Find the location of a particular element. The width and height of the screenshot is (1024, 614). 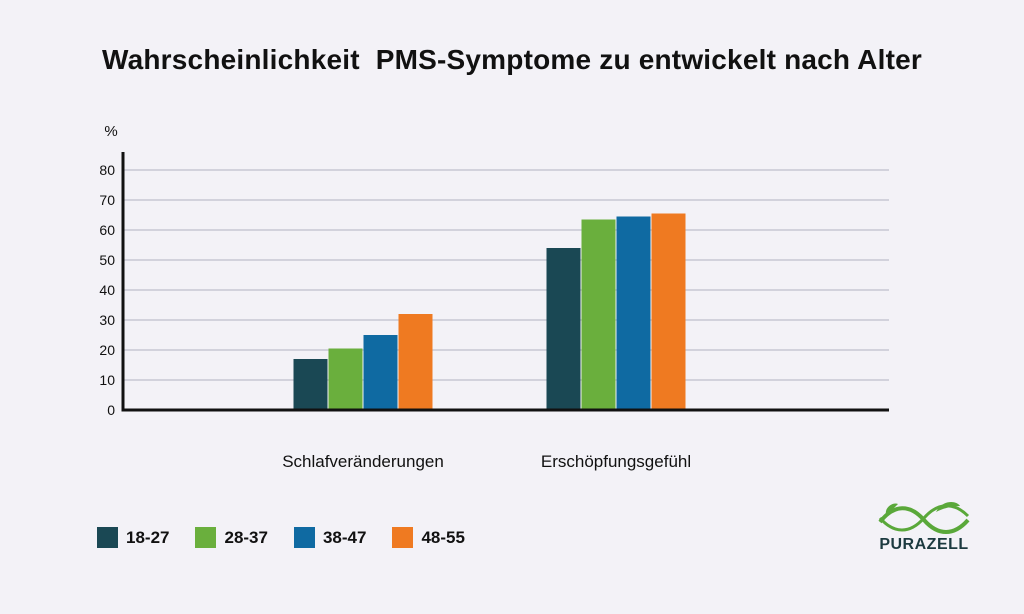

y-tick-label: 30 is located at coordinates (107, 320).